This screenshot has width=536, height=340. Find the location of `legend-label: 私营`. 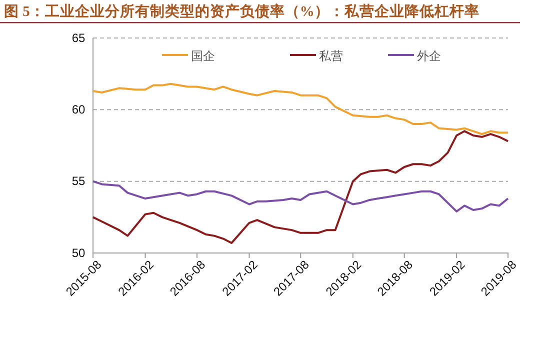

legend-label: 私营 is located at coordinates (331, 56).